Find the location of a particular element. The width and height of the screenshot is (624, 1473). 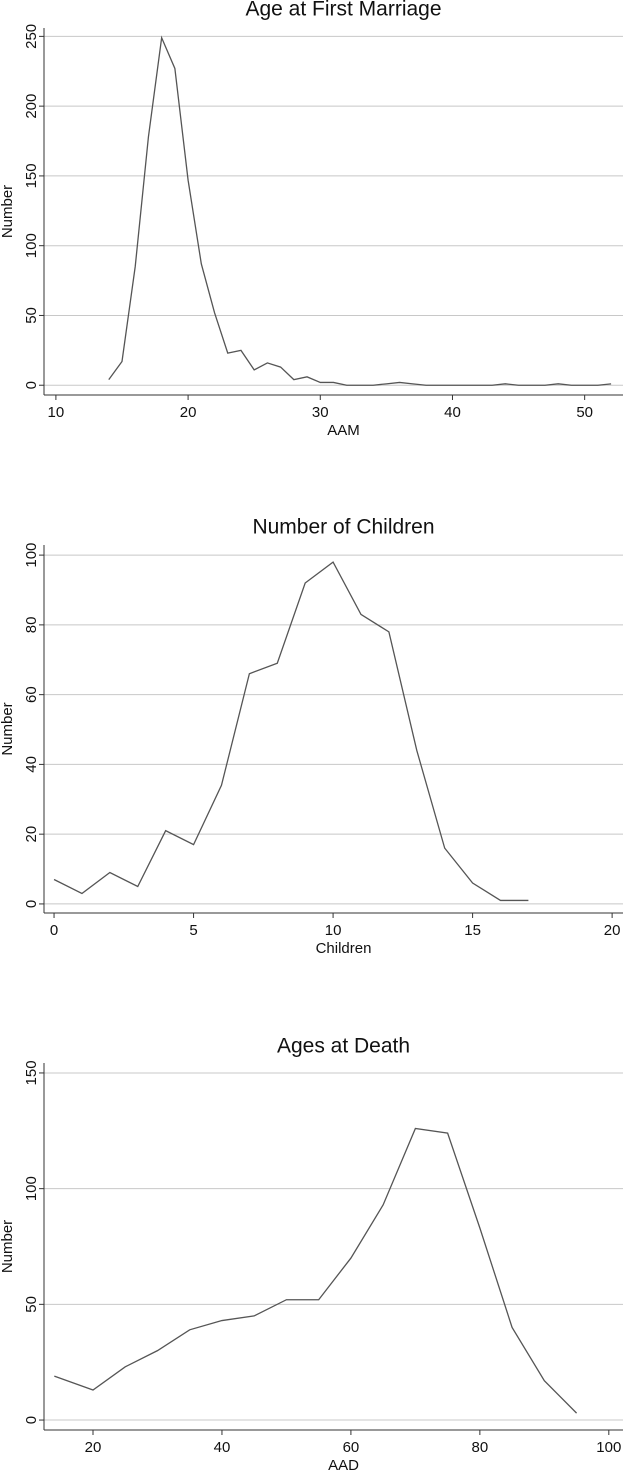

x-tick-label: 15 is located at coordinates (472, 930).